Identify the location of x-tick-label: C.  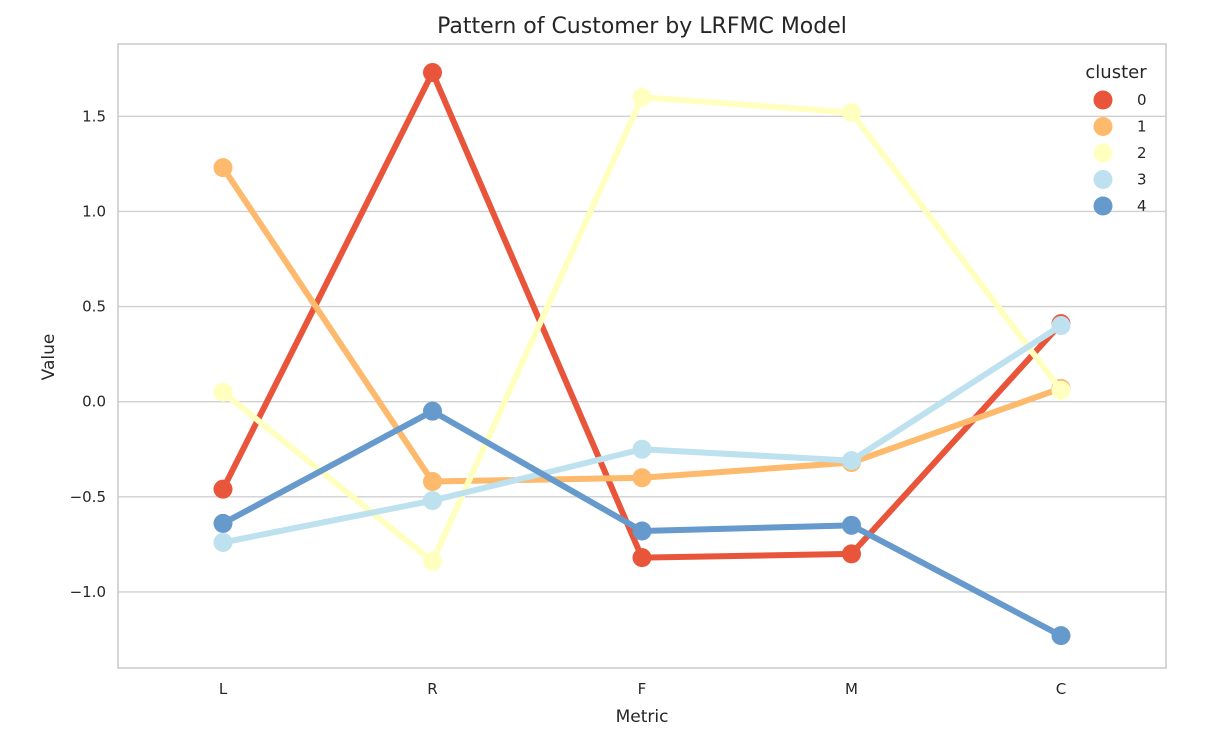
(1061, 689).